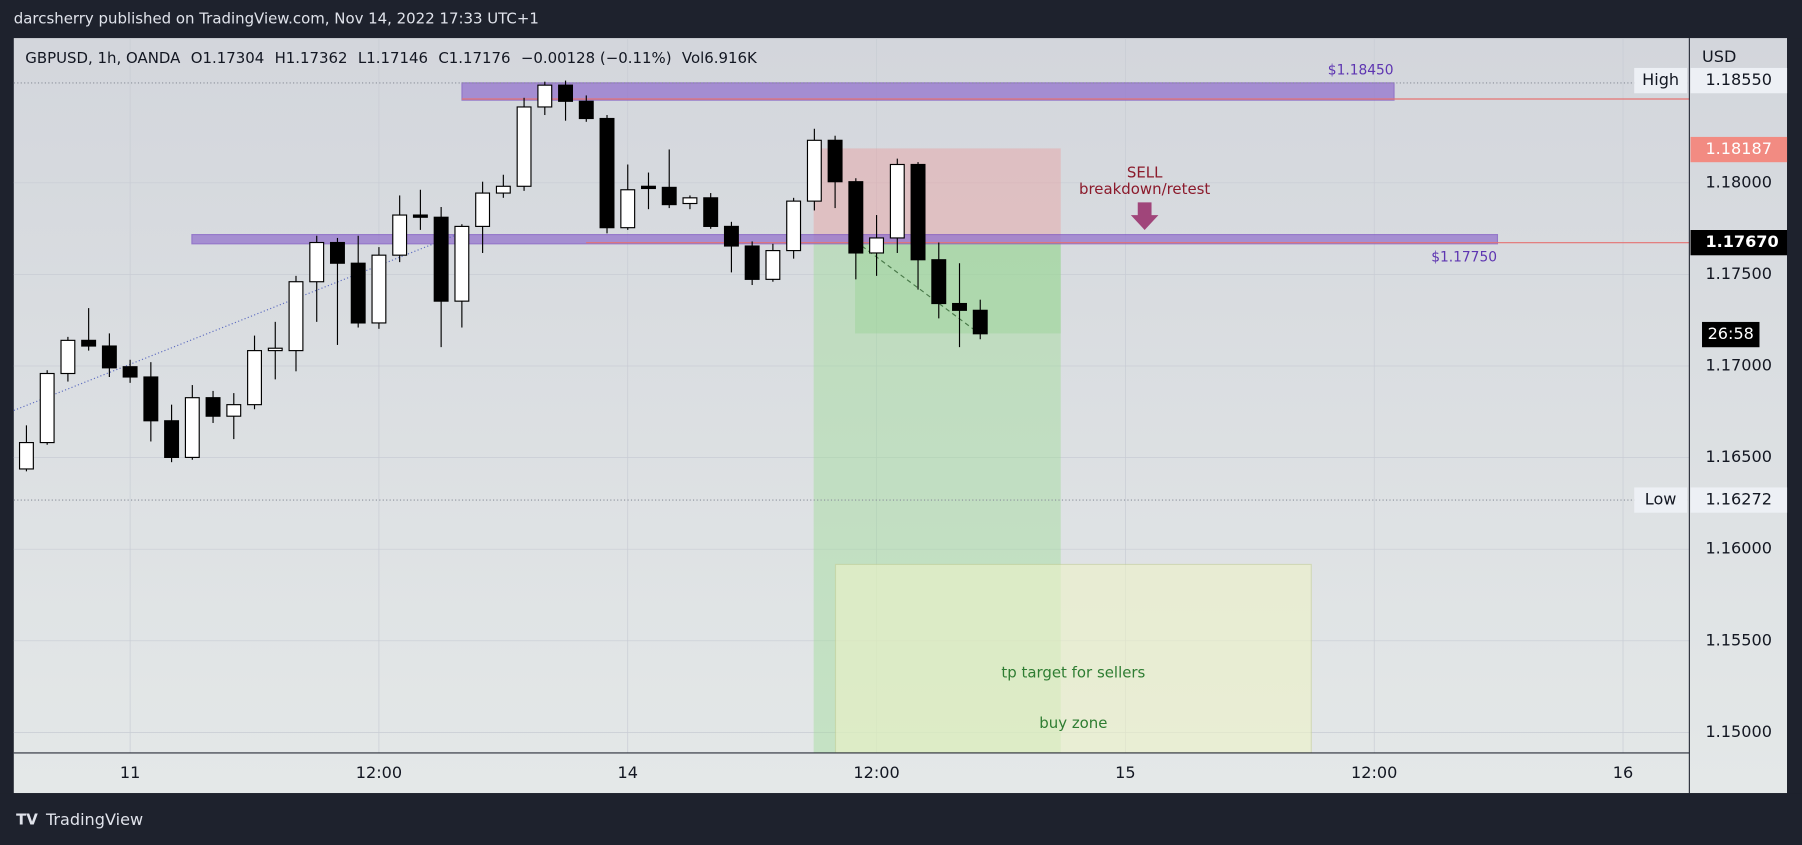 This screenshot has width=1802, height=845. Describe the element at coordinates (1741, 241) in the screenshot. I see `line-value: 1.17670` at that location.